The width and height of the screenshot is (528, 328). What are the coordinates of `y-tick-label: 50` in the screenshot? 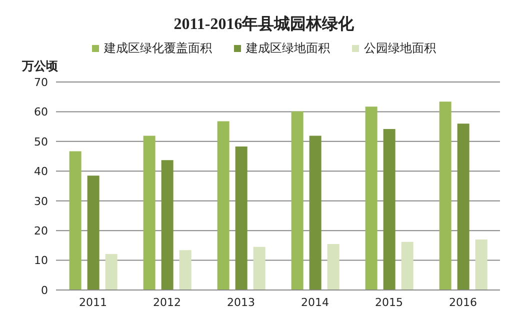 It's located at (41, 141).